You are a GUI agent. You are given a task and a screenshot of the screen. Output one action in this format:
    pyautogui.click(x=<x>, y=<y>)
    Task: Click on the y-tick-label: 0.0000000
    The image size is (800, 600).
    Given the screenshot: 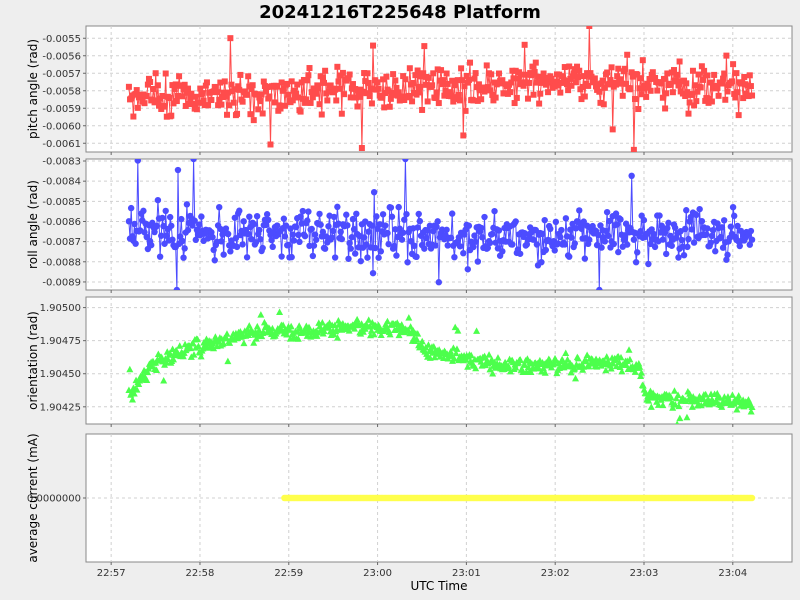 What is the action you would take?
    pyautogui.click(x=54, y=499)
    